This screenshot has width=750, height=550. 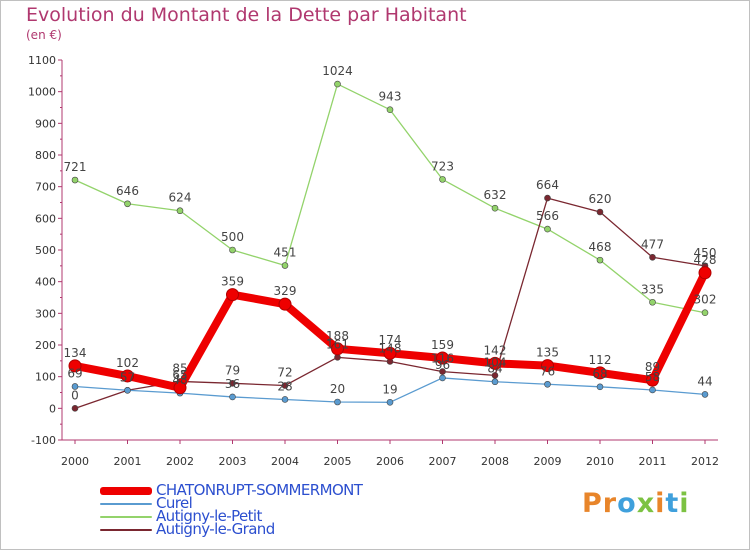 What do you see at coordinates (52, 408) in the screenshot?
I see `y-tick-label: 0` at bounding box center [52, 408].